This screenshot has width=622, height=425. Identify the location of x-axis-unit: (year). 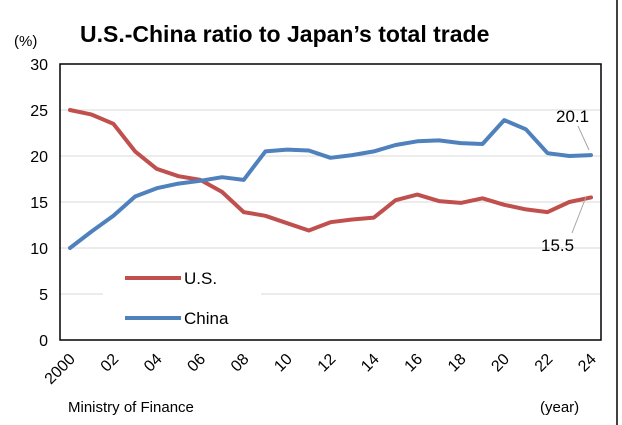
(559, 407).